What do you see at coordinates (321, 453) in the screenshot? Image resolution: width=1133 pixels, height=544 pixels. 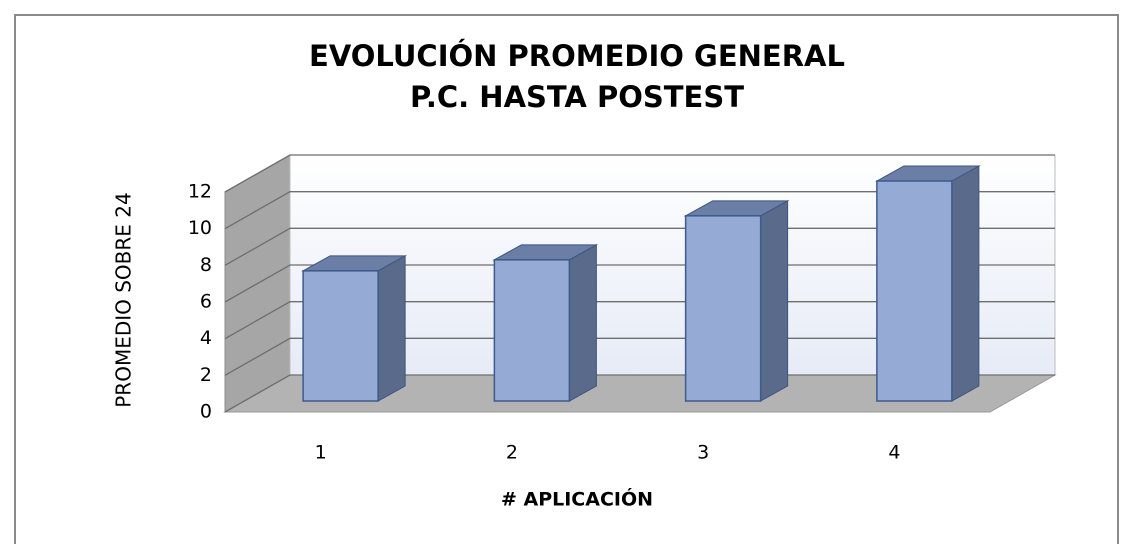 I see `x-tick-label: 1` at bounding box center [321, 453].